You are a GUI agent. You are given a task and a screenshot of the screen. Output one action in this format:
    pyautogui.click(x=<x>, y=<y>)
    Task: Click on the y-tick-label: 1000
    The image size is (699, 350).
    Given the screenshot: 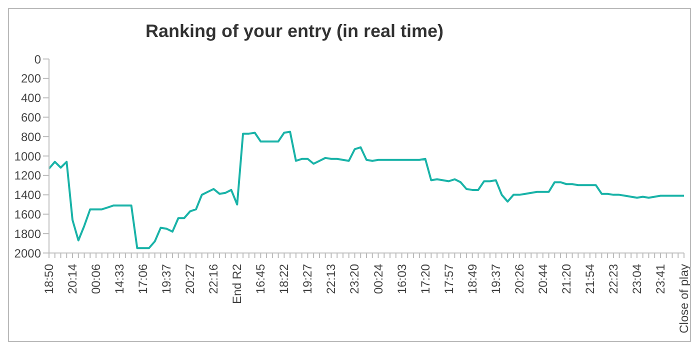 What is the action you would take?
    pyautogui.click(x=28, y=156)
    